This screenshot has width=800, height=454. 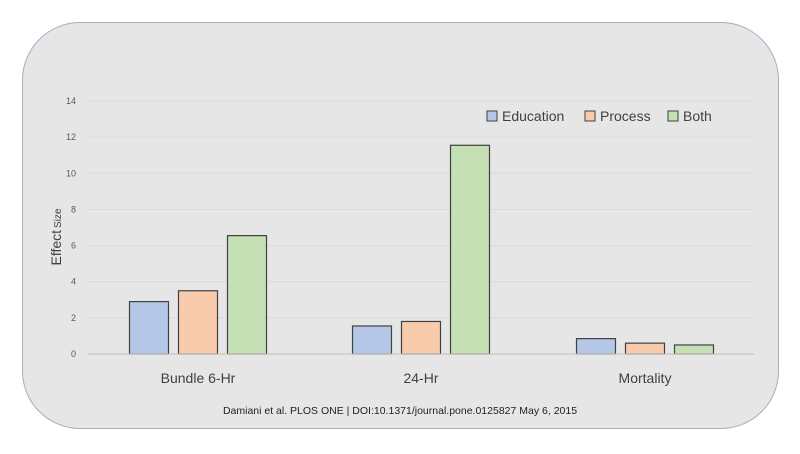 What do you see at coordinates (625, 116) in the screenshot?
I see `legend-label-process: Process` at bounding box center [625, 116].